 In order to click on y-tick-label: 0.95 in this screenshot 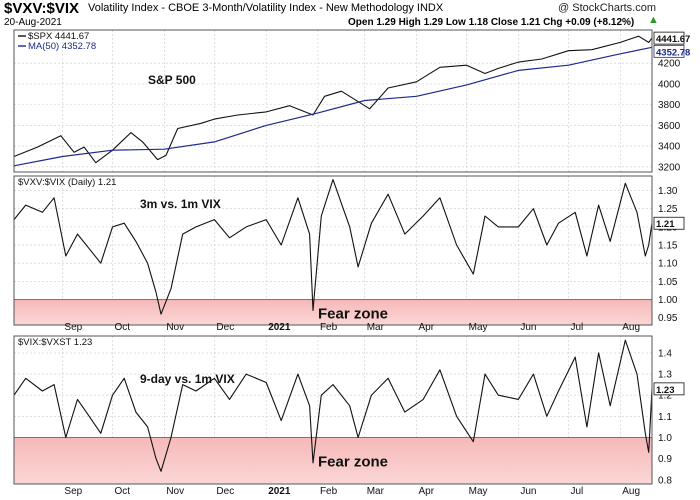, I will do `click(668, 318)`.